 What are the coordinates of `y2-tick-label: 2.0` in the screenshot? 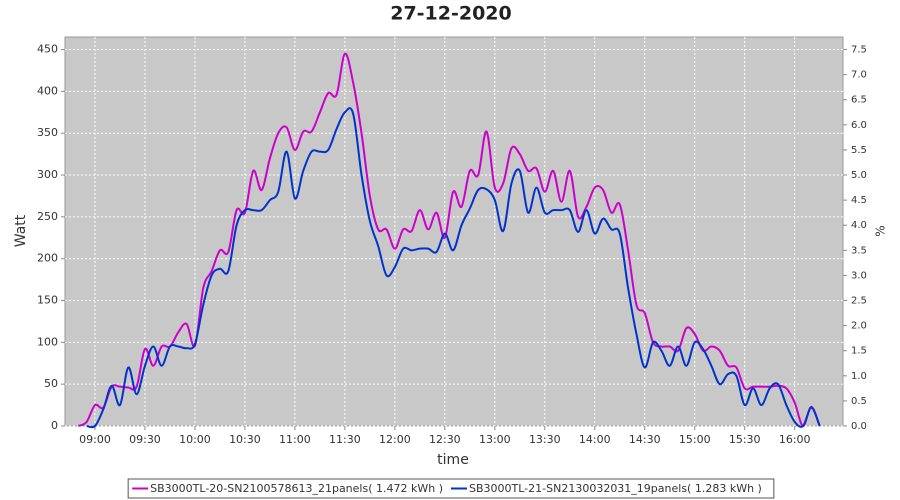 It's located at (859, 326).